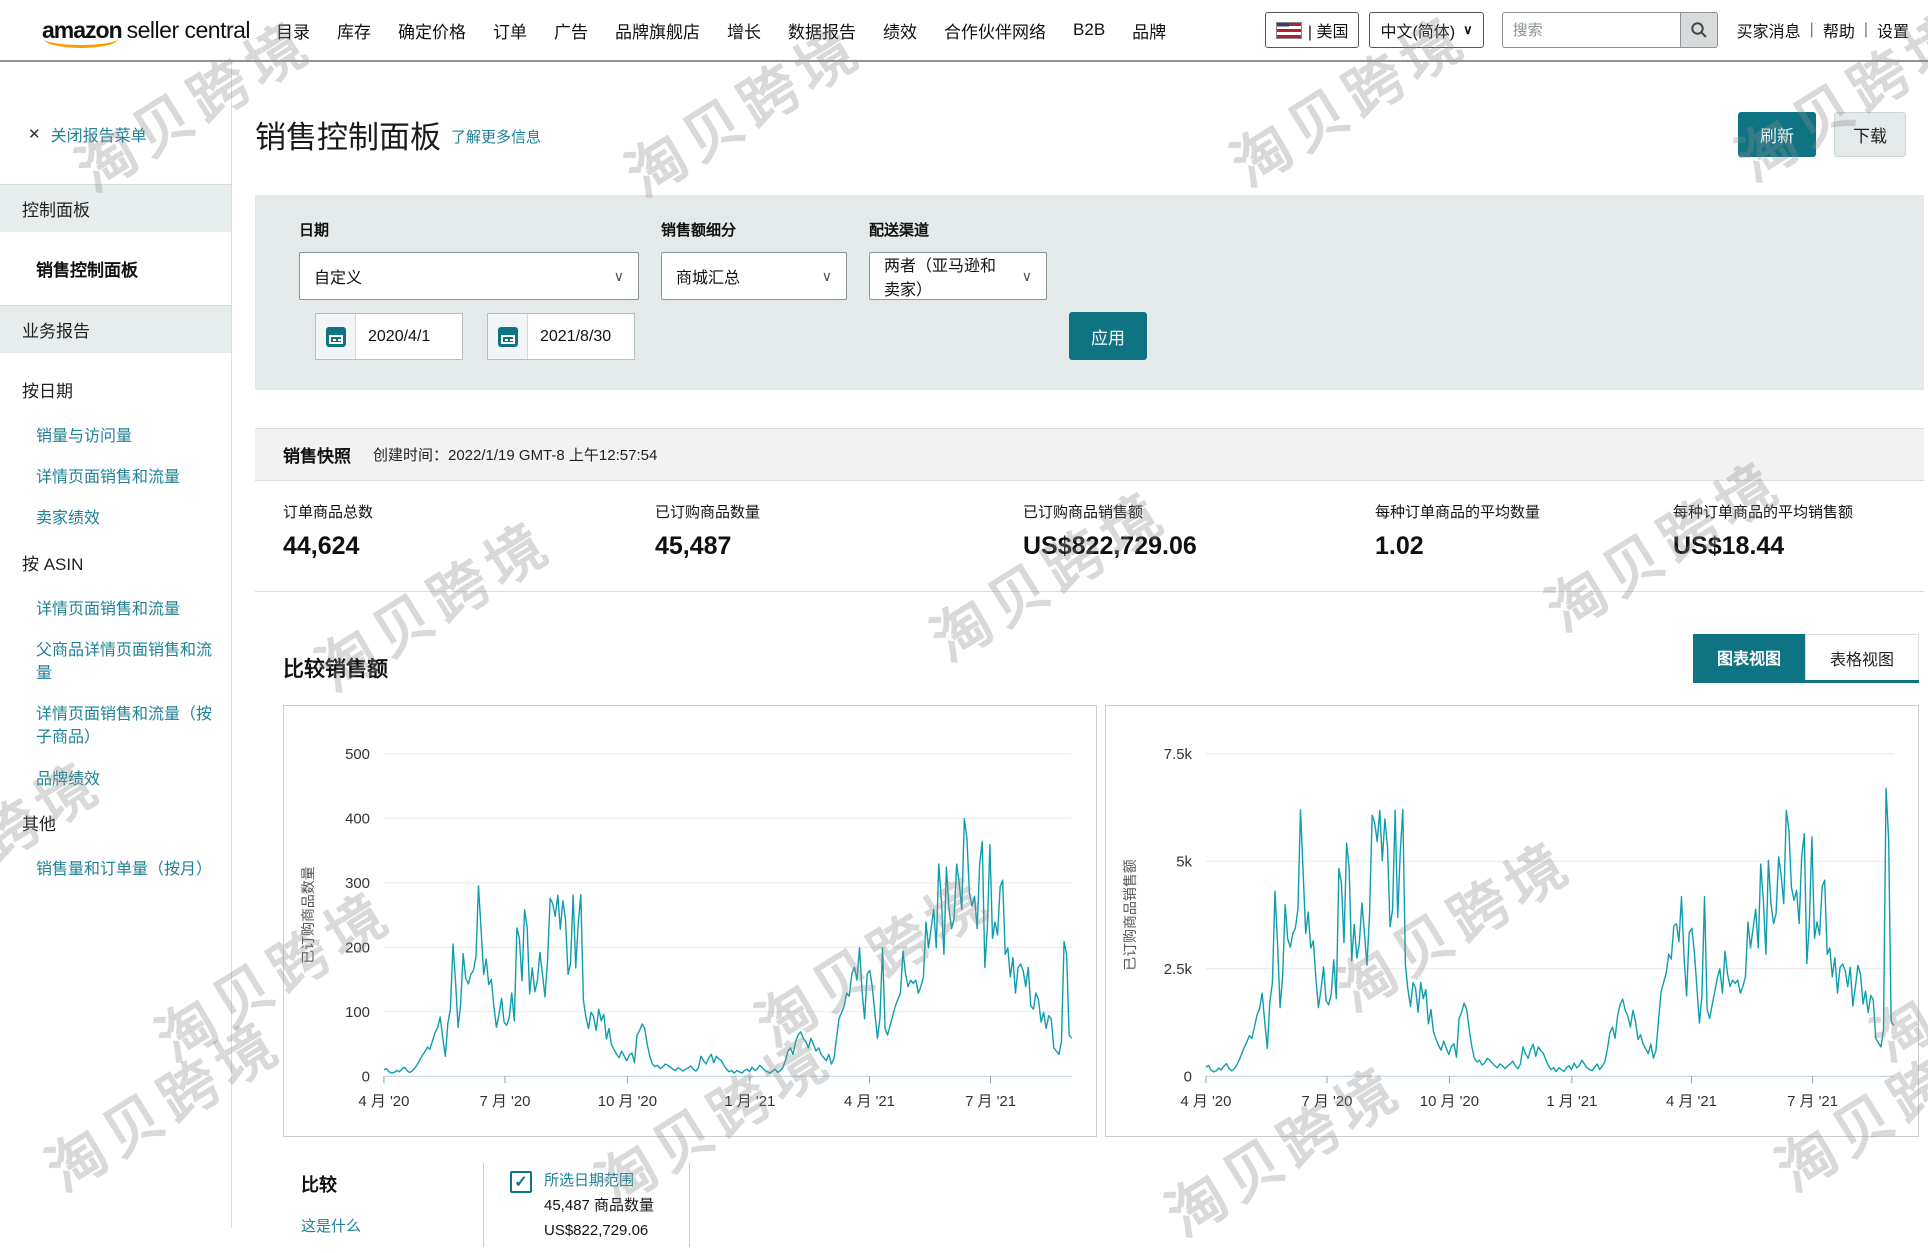 The height and width of the screenshot is (1253, 1928). What do you see at coordinates (589, 1180) in the screenshot?
I see `selected-date-range-label: 所选日期范围` at bounding box center [589, 1180].